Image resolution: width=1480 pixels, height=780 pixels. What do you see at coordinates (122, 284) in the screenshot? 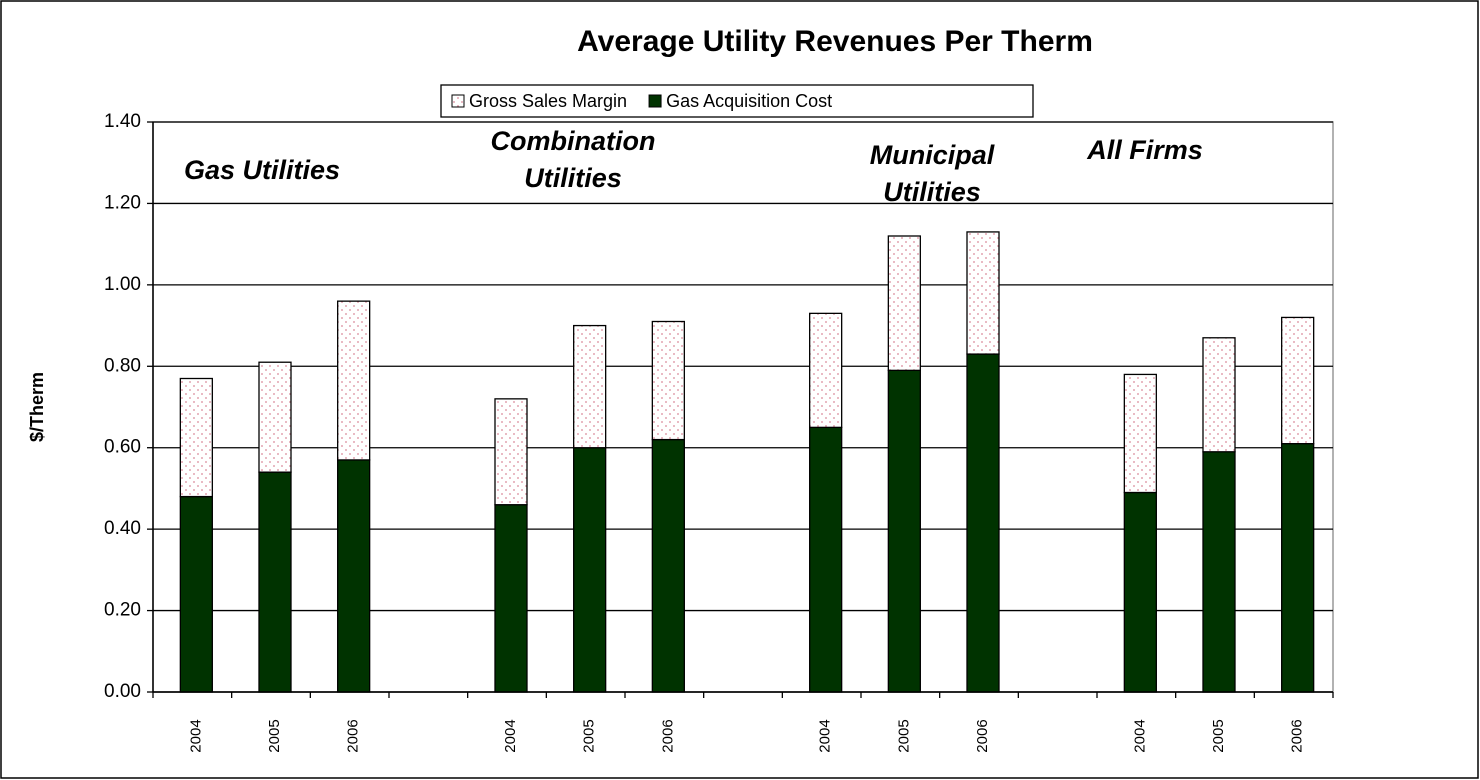
I see `y-tick-label: 1.00` at bounding box center [122, 284].